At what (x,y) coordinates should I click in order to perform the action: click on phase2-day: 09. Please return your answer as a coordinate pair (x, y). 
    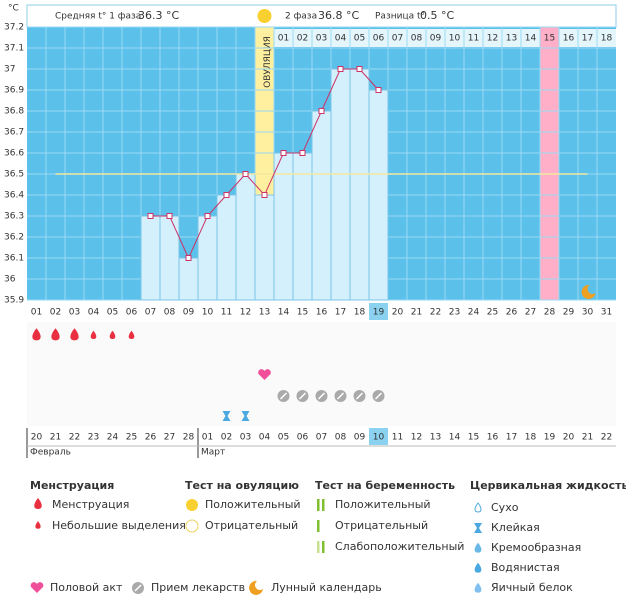
    Looking at the image, I should click on (436, 39).